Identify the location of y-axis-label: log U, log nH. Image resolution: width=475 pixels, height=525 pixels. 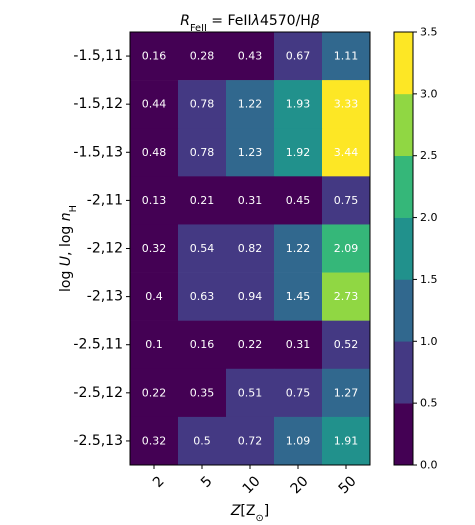
(68, 248).